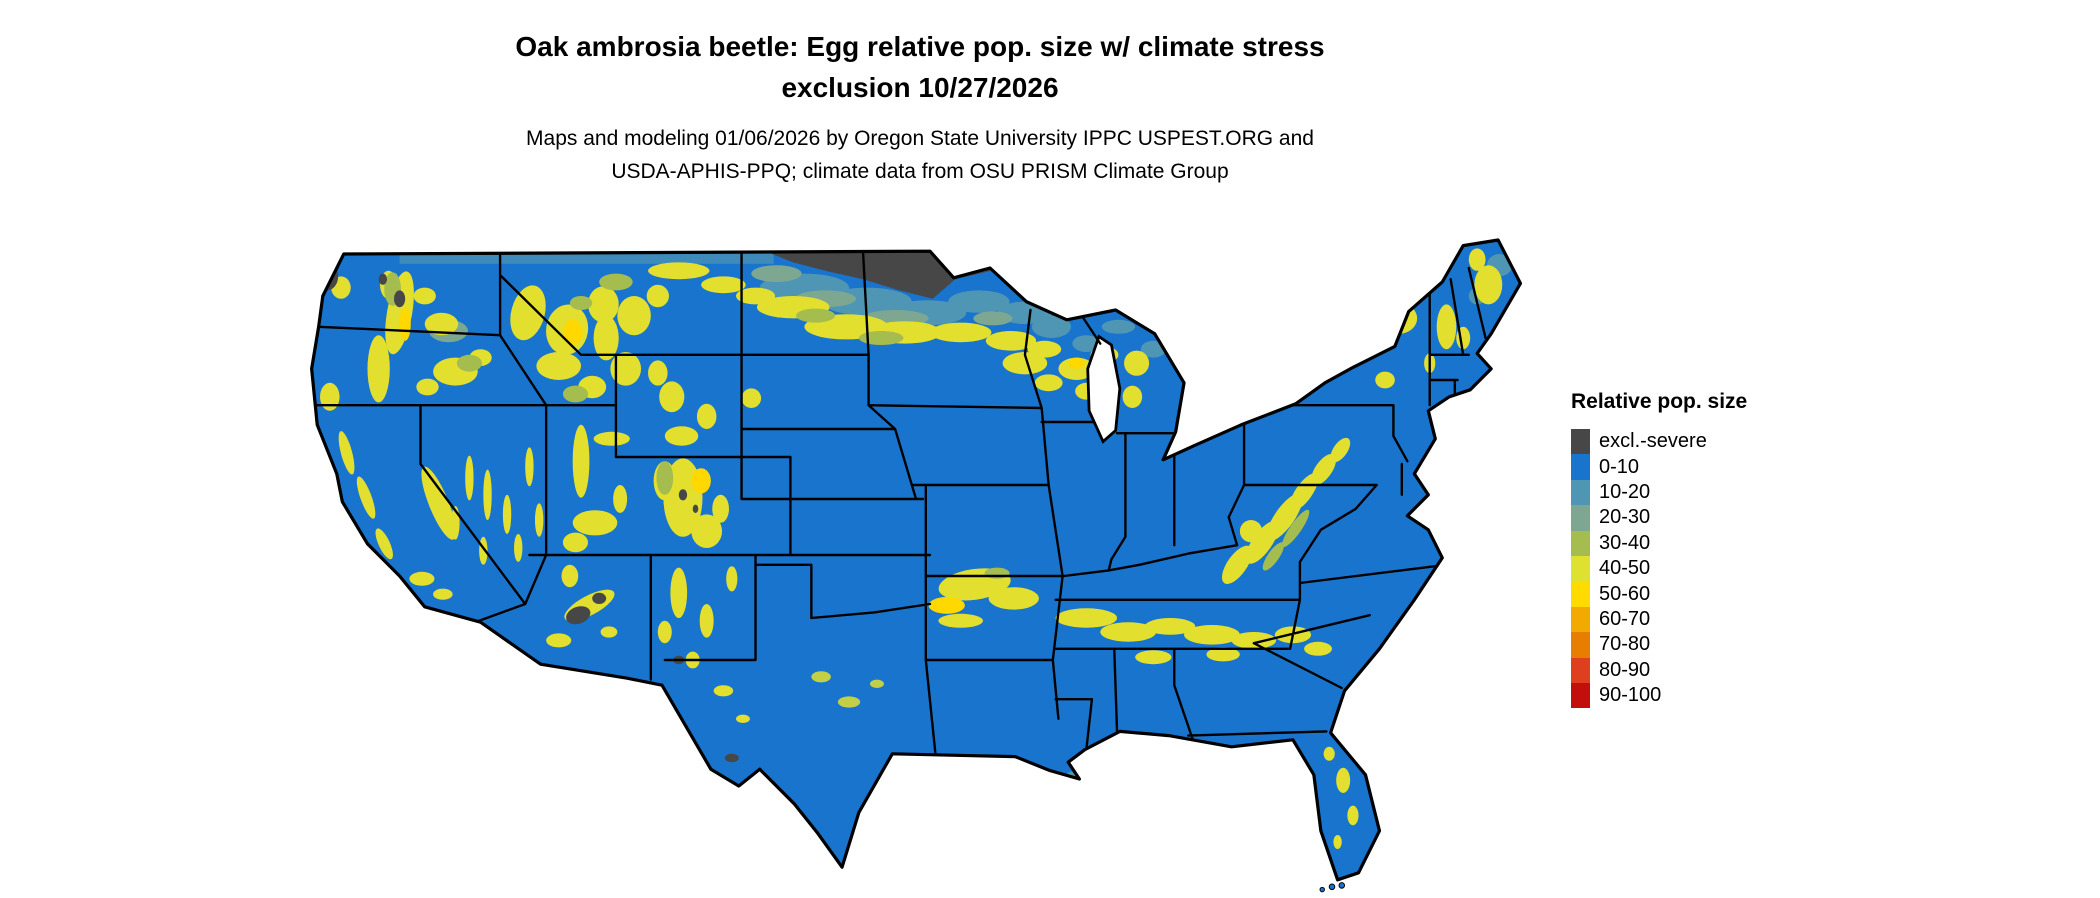 This screenshot has width=2100, height=898. What do you see at coordinates (1711, 543) in the screenshot?
I see `legend-item: 30-40` at bounding box center [1711, 543].